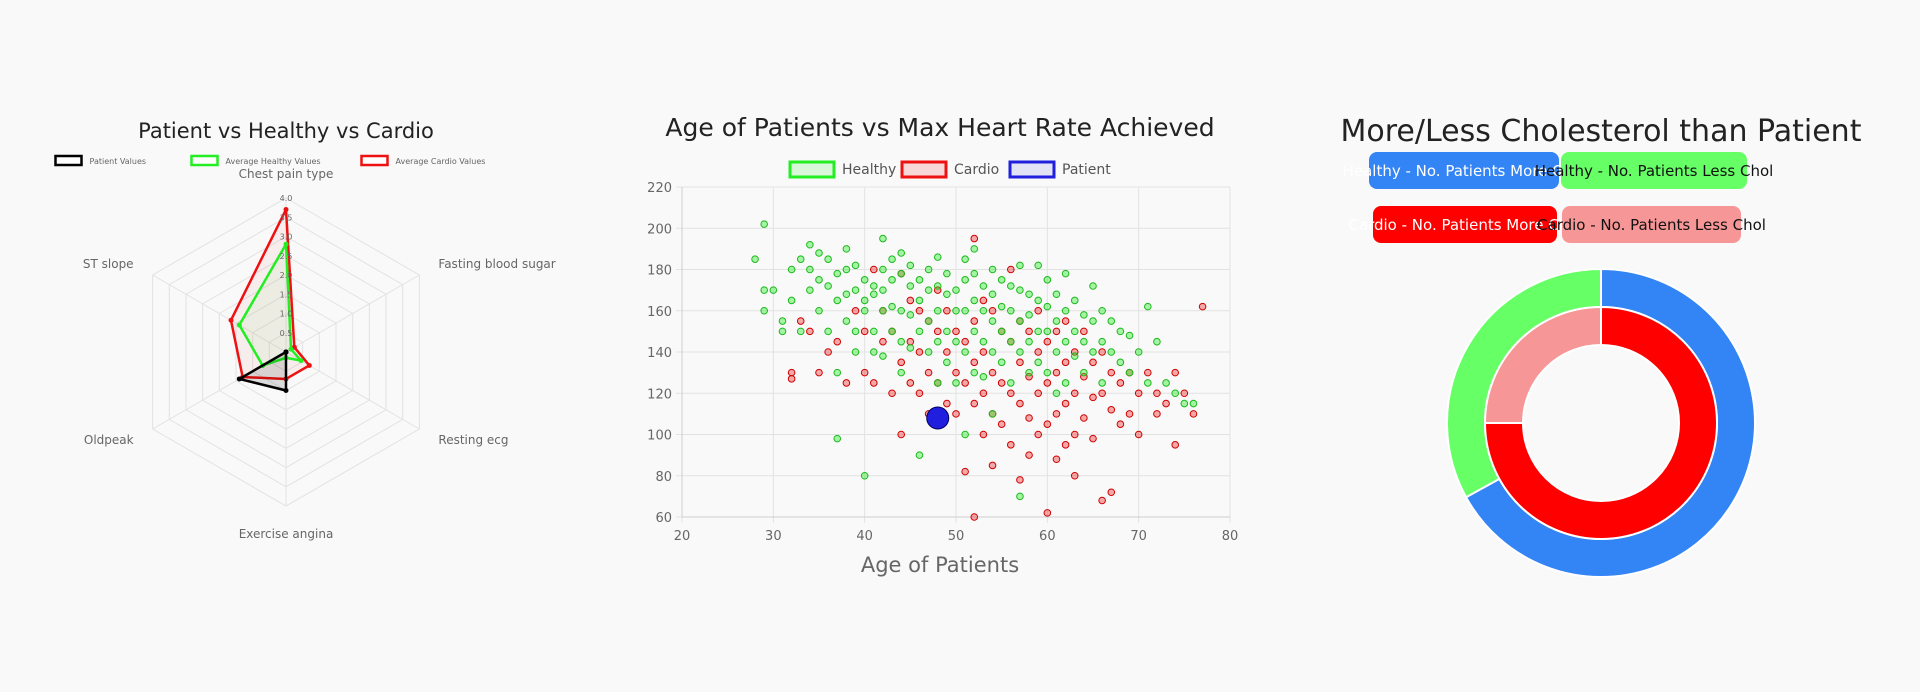  What do you see at coordinates (441, 161) in the screenshot?
I see `radar-legend-label: Average Cardio Values` at bounding box center [441, 161].